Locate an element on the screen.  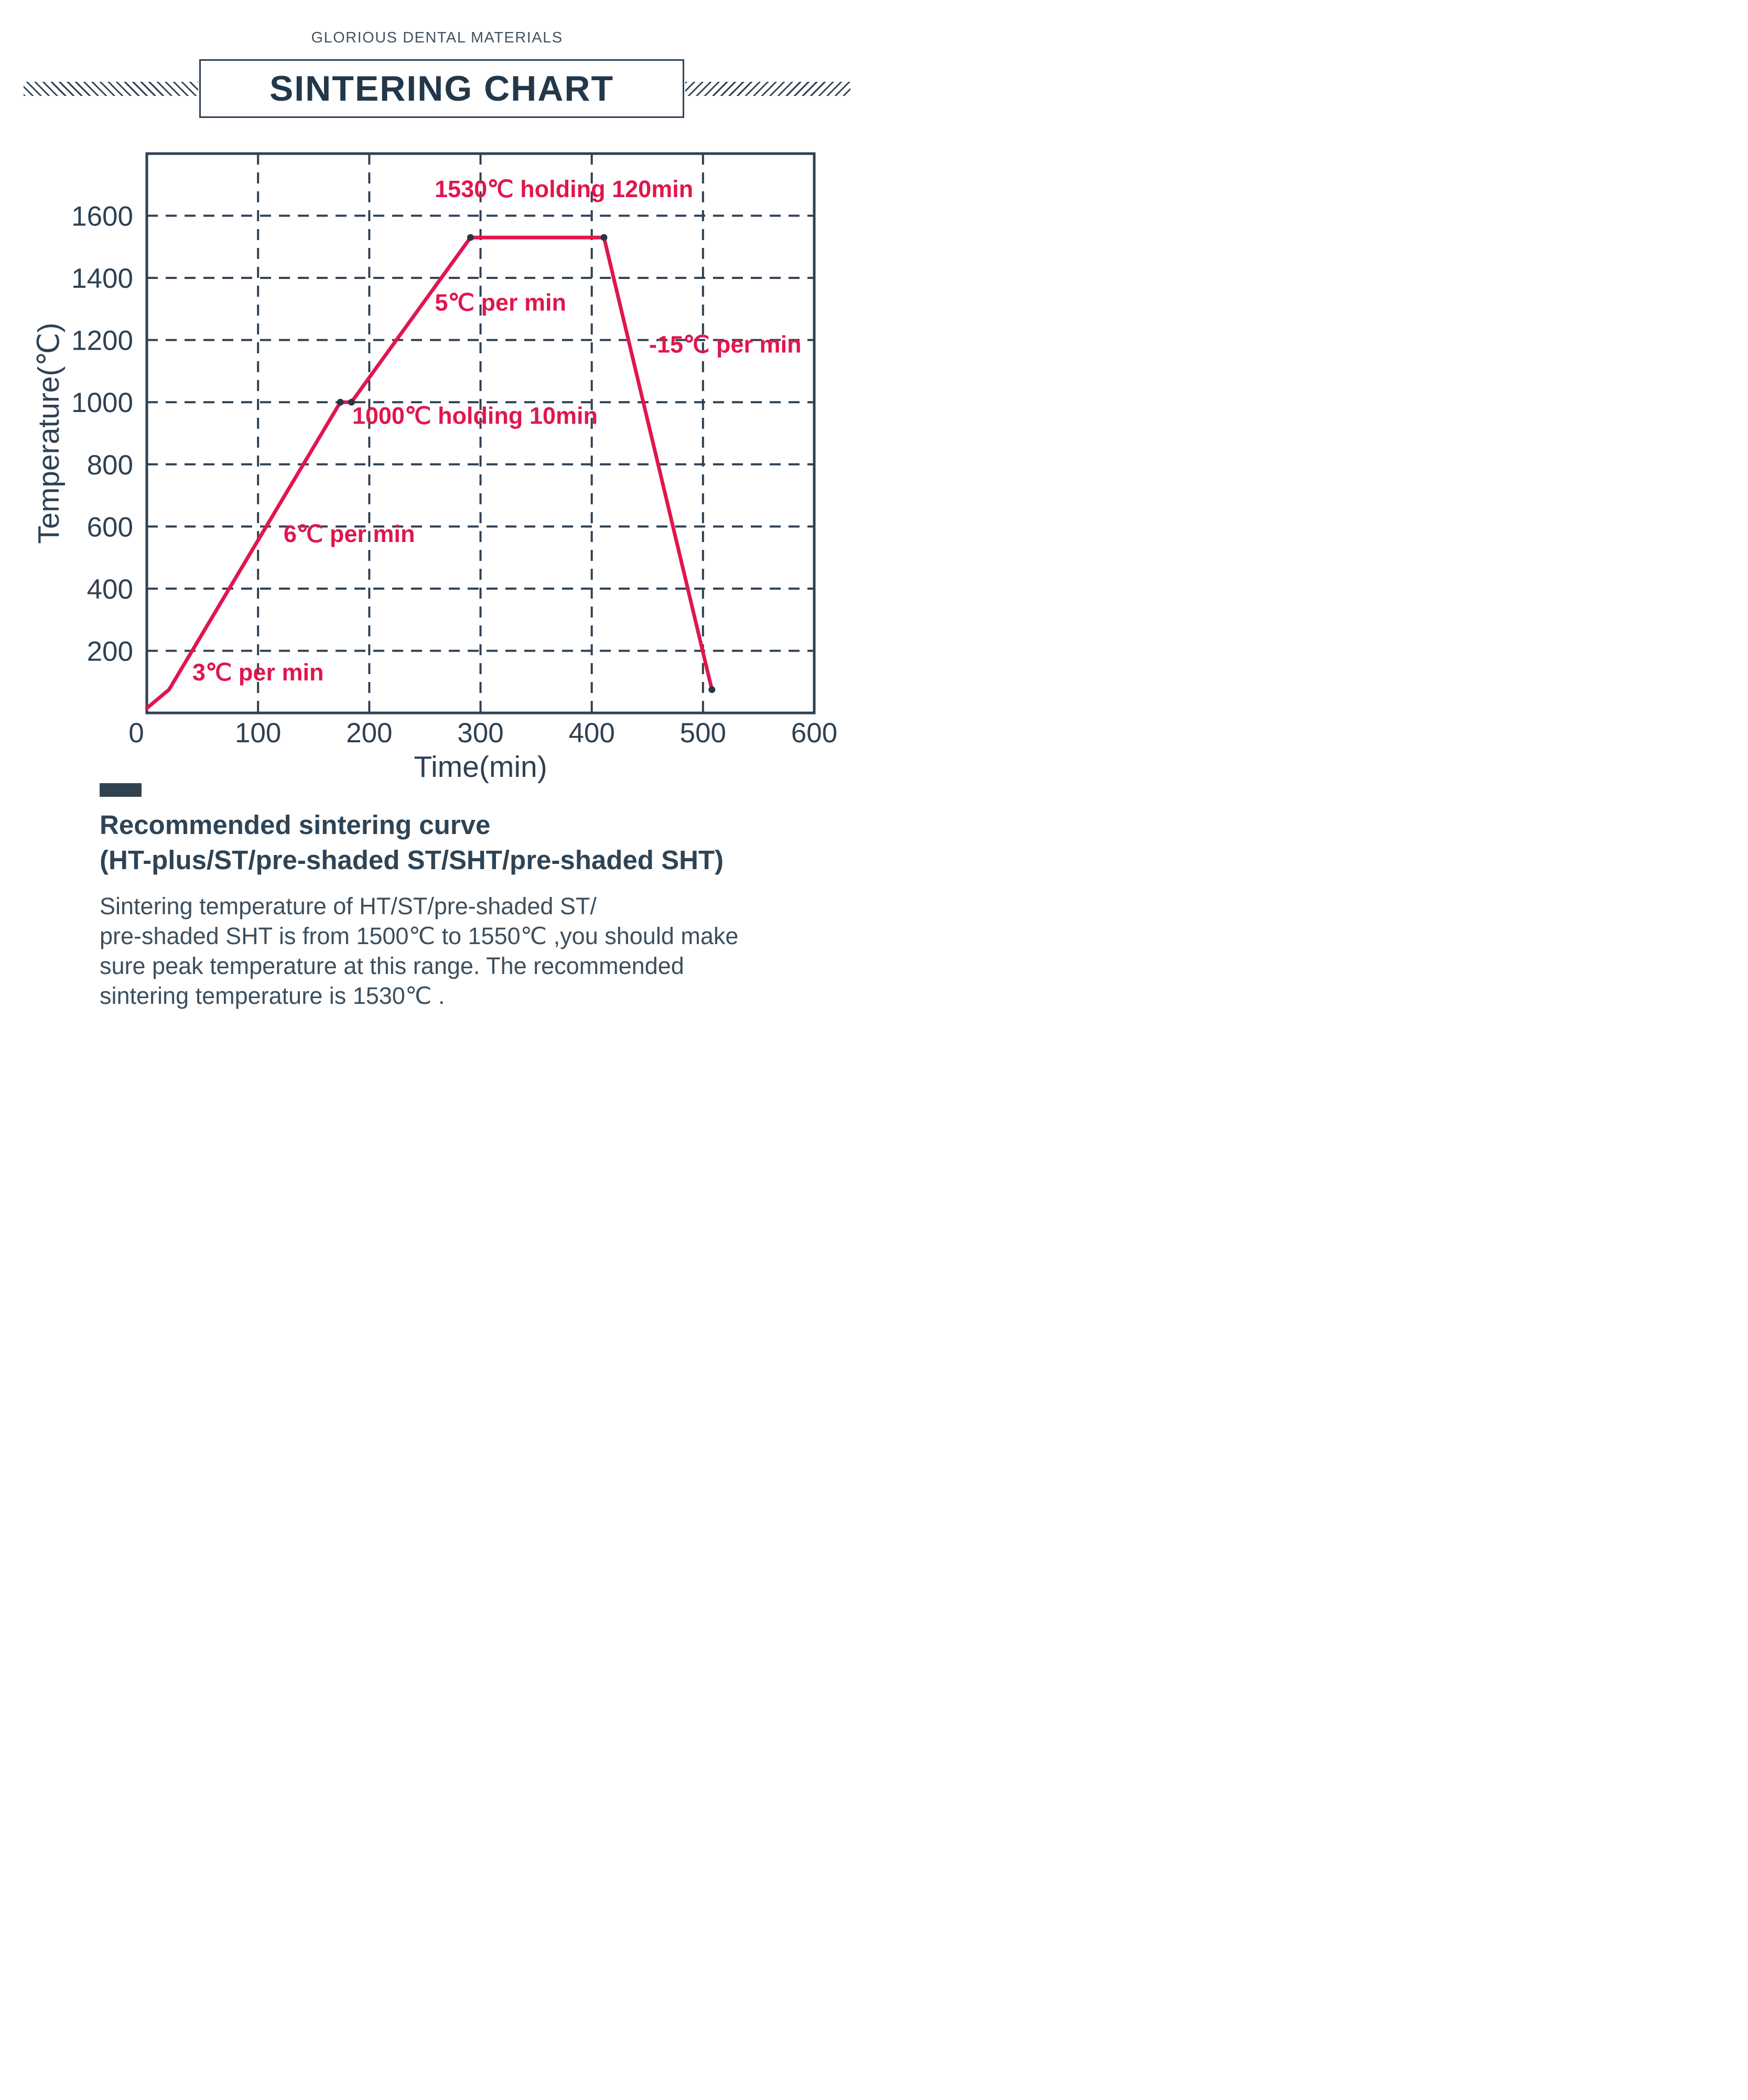
x-tick-label: 100 is located at coordinates (258, 733).